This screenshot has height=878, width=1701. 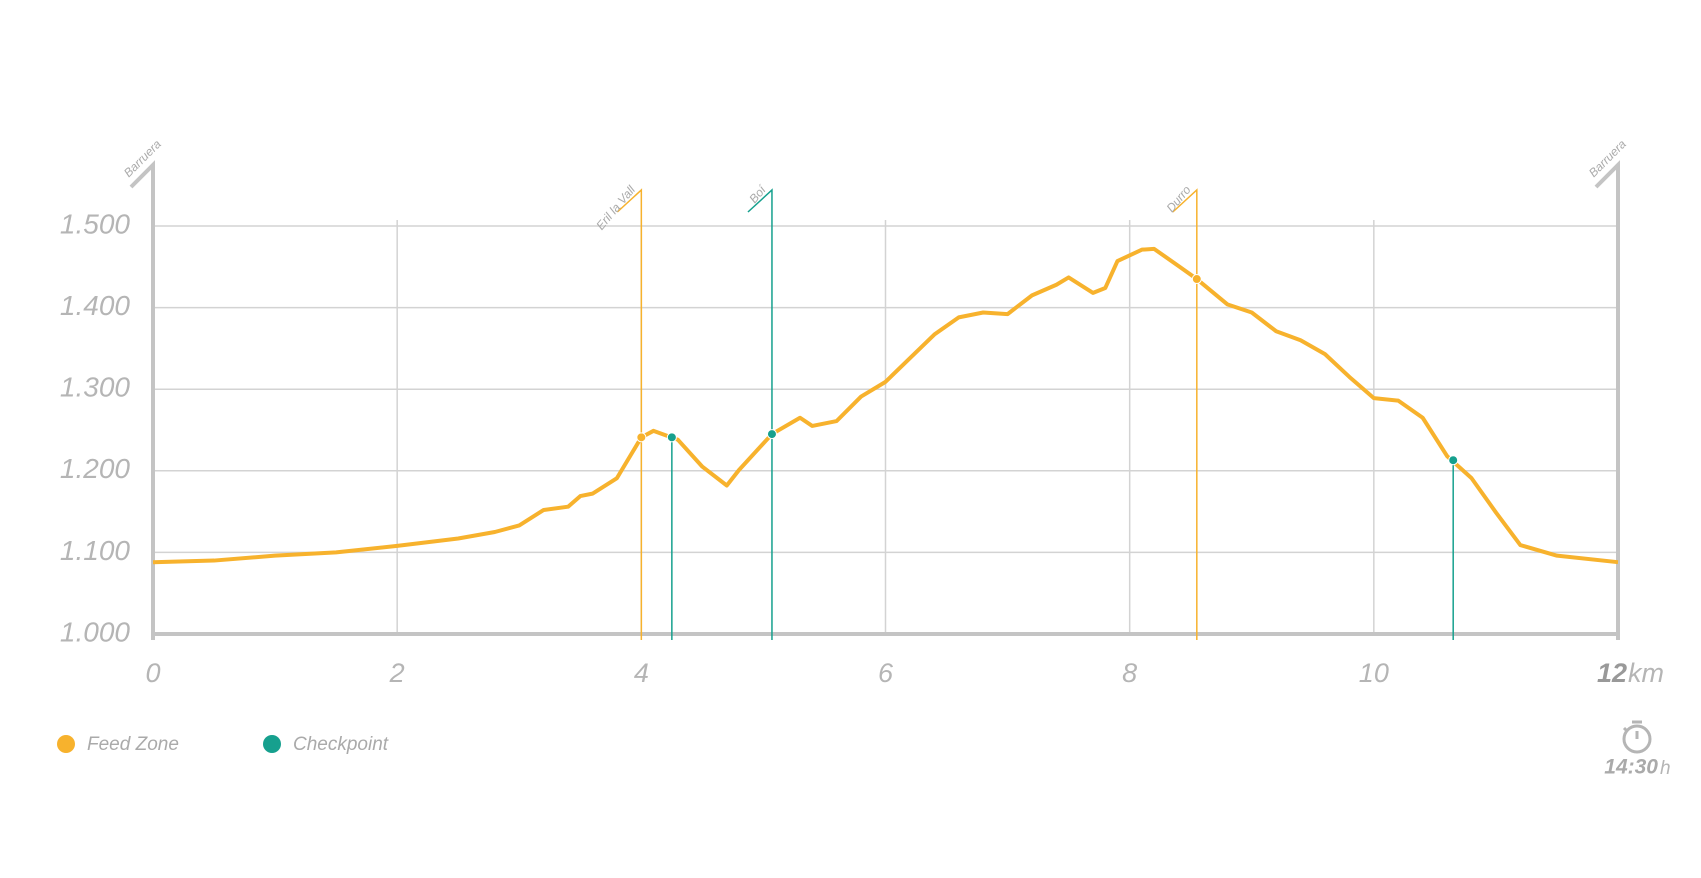 I want to click on x-unit: km, so click(x=1646, y=673).